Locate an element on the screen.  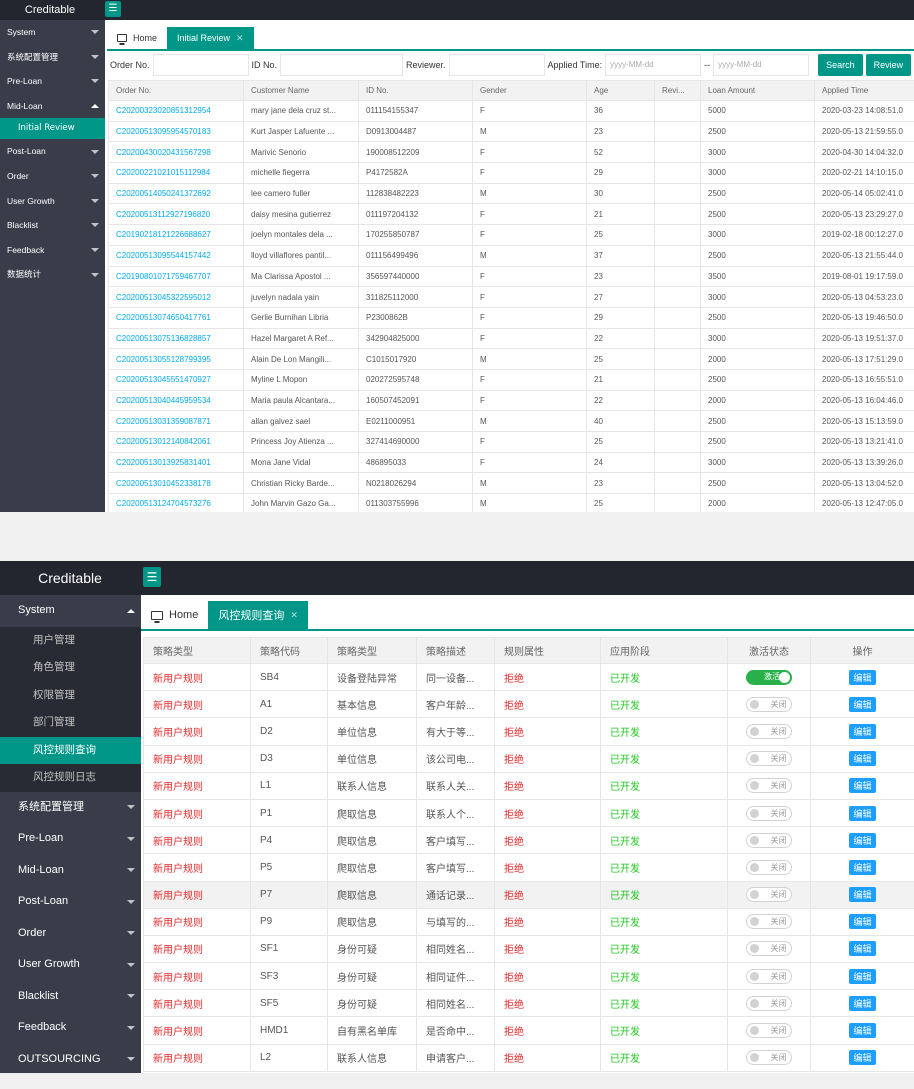
order-link: C20200513112927196820 is located at coordinates (176, 214).